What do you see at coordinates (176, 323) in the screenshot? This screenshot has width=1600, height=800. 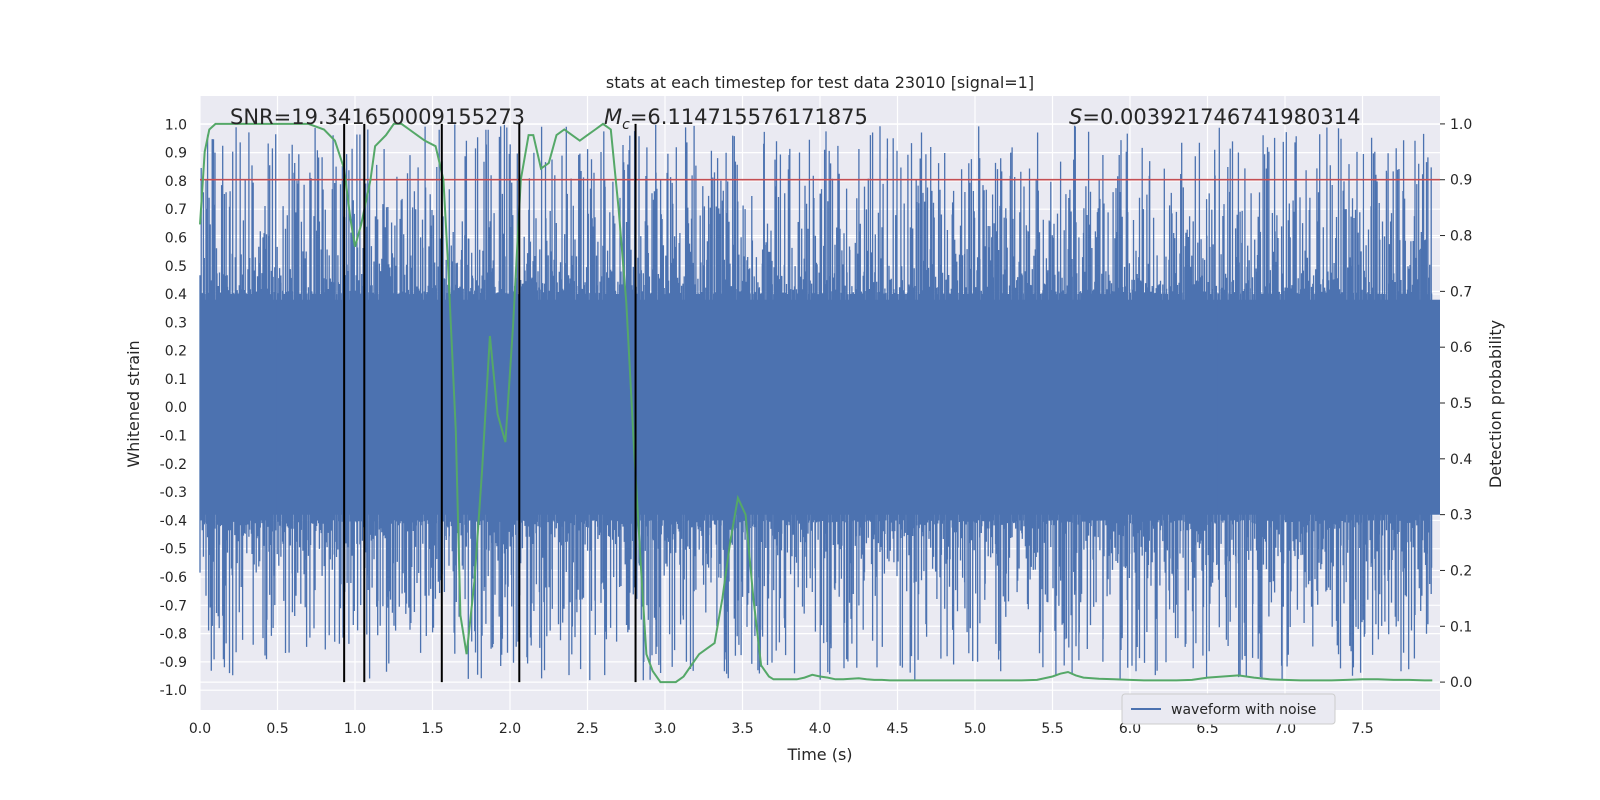 I see `y-left-tick-label: 0.3` at bounding box center [176, 323].